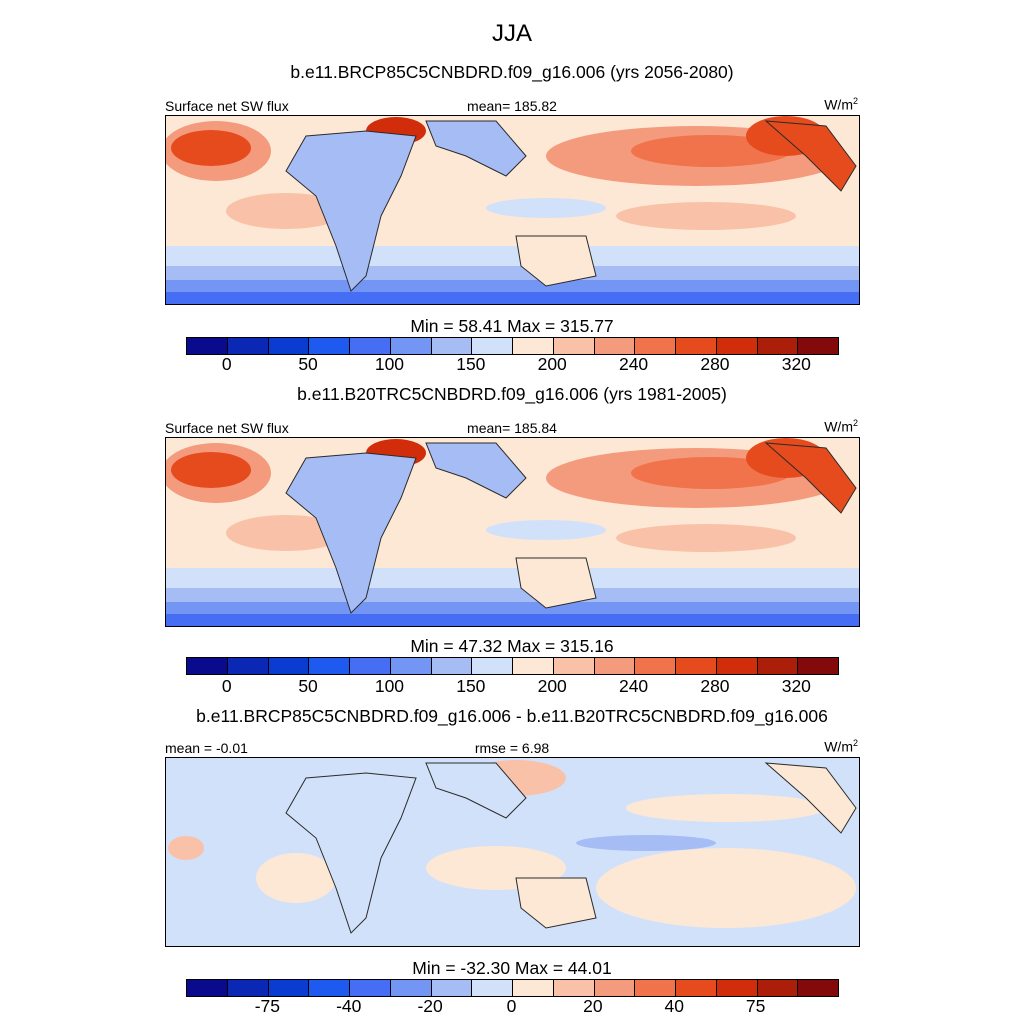 The width and height of the screenshot is (1024, 1024). I want to click on panel-2-mean-label: mean= 185.84, so click(512, 428).